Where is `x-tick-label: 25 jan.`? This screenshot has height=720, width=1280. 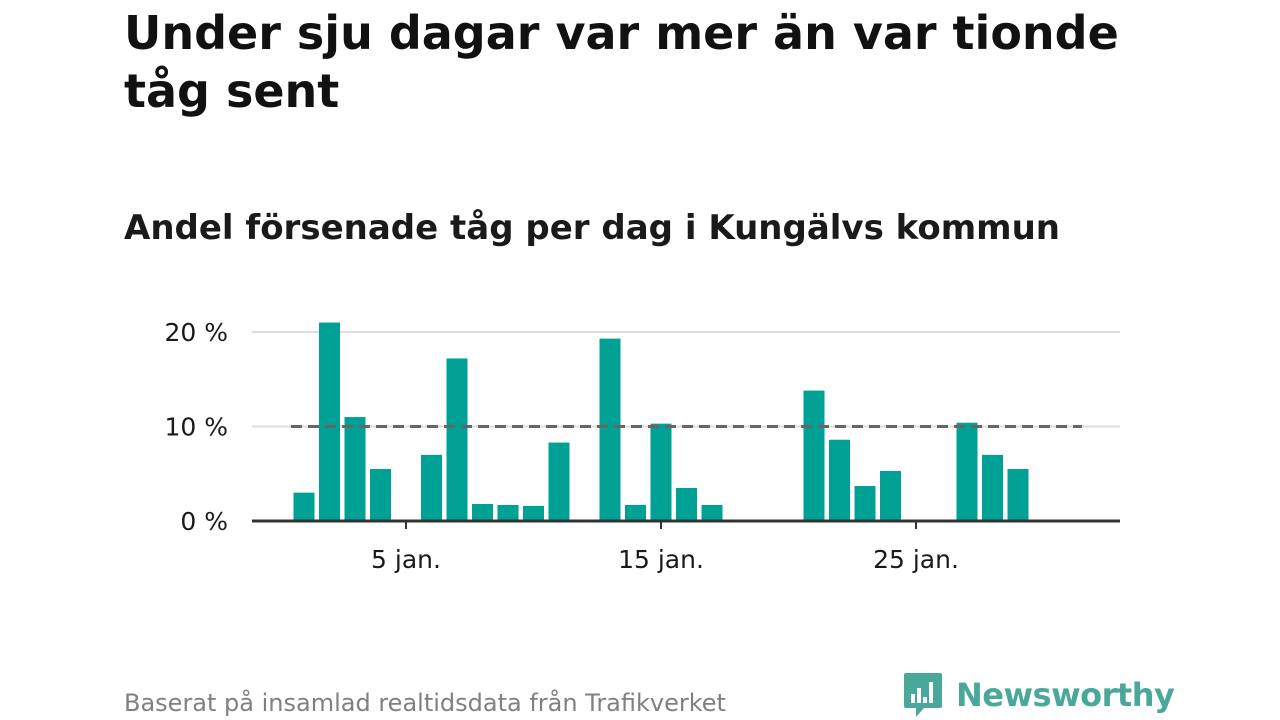 x-tick-label: 25 jan. is located at coordinates (916, 559).